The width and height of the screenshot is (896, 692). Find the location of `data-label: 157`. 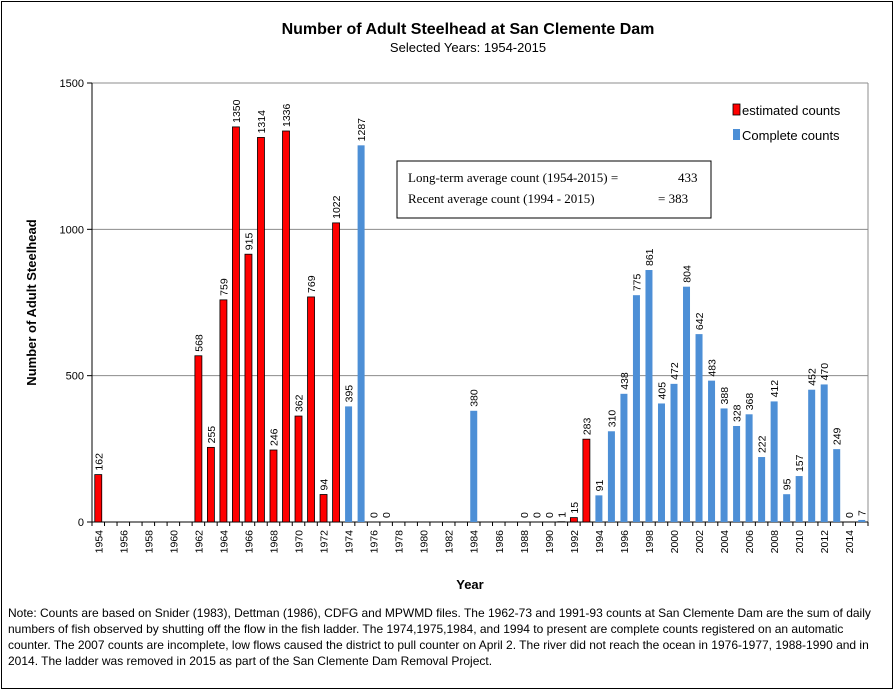

data-label: 157 is located at coordinates (800, 463).